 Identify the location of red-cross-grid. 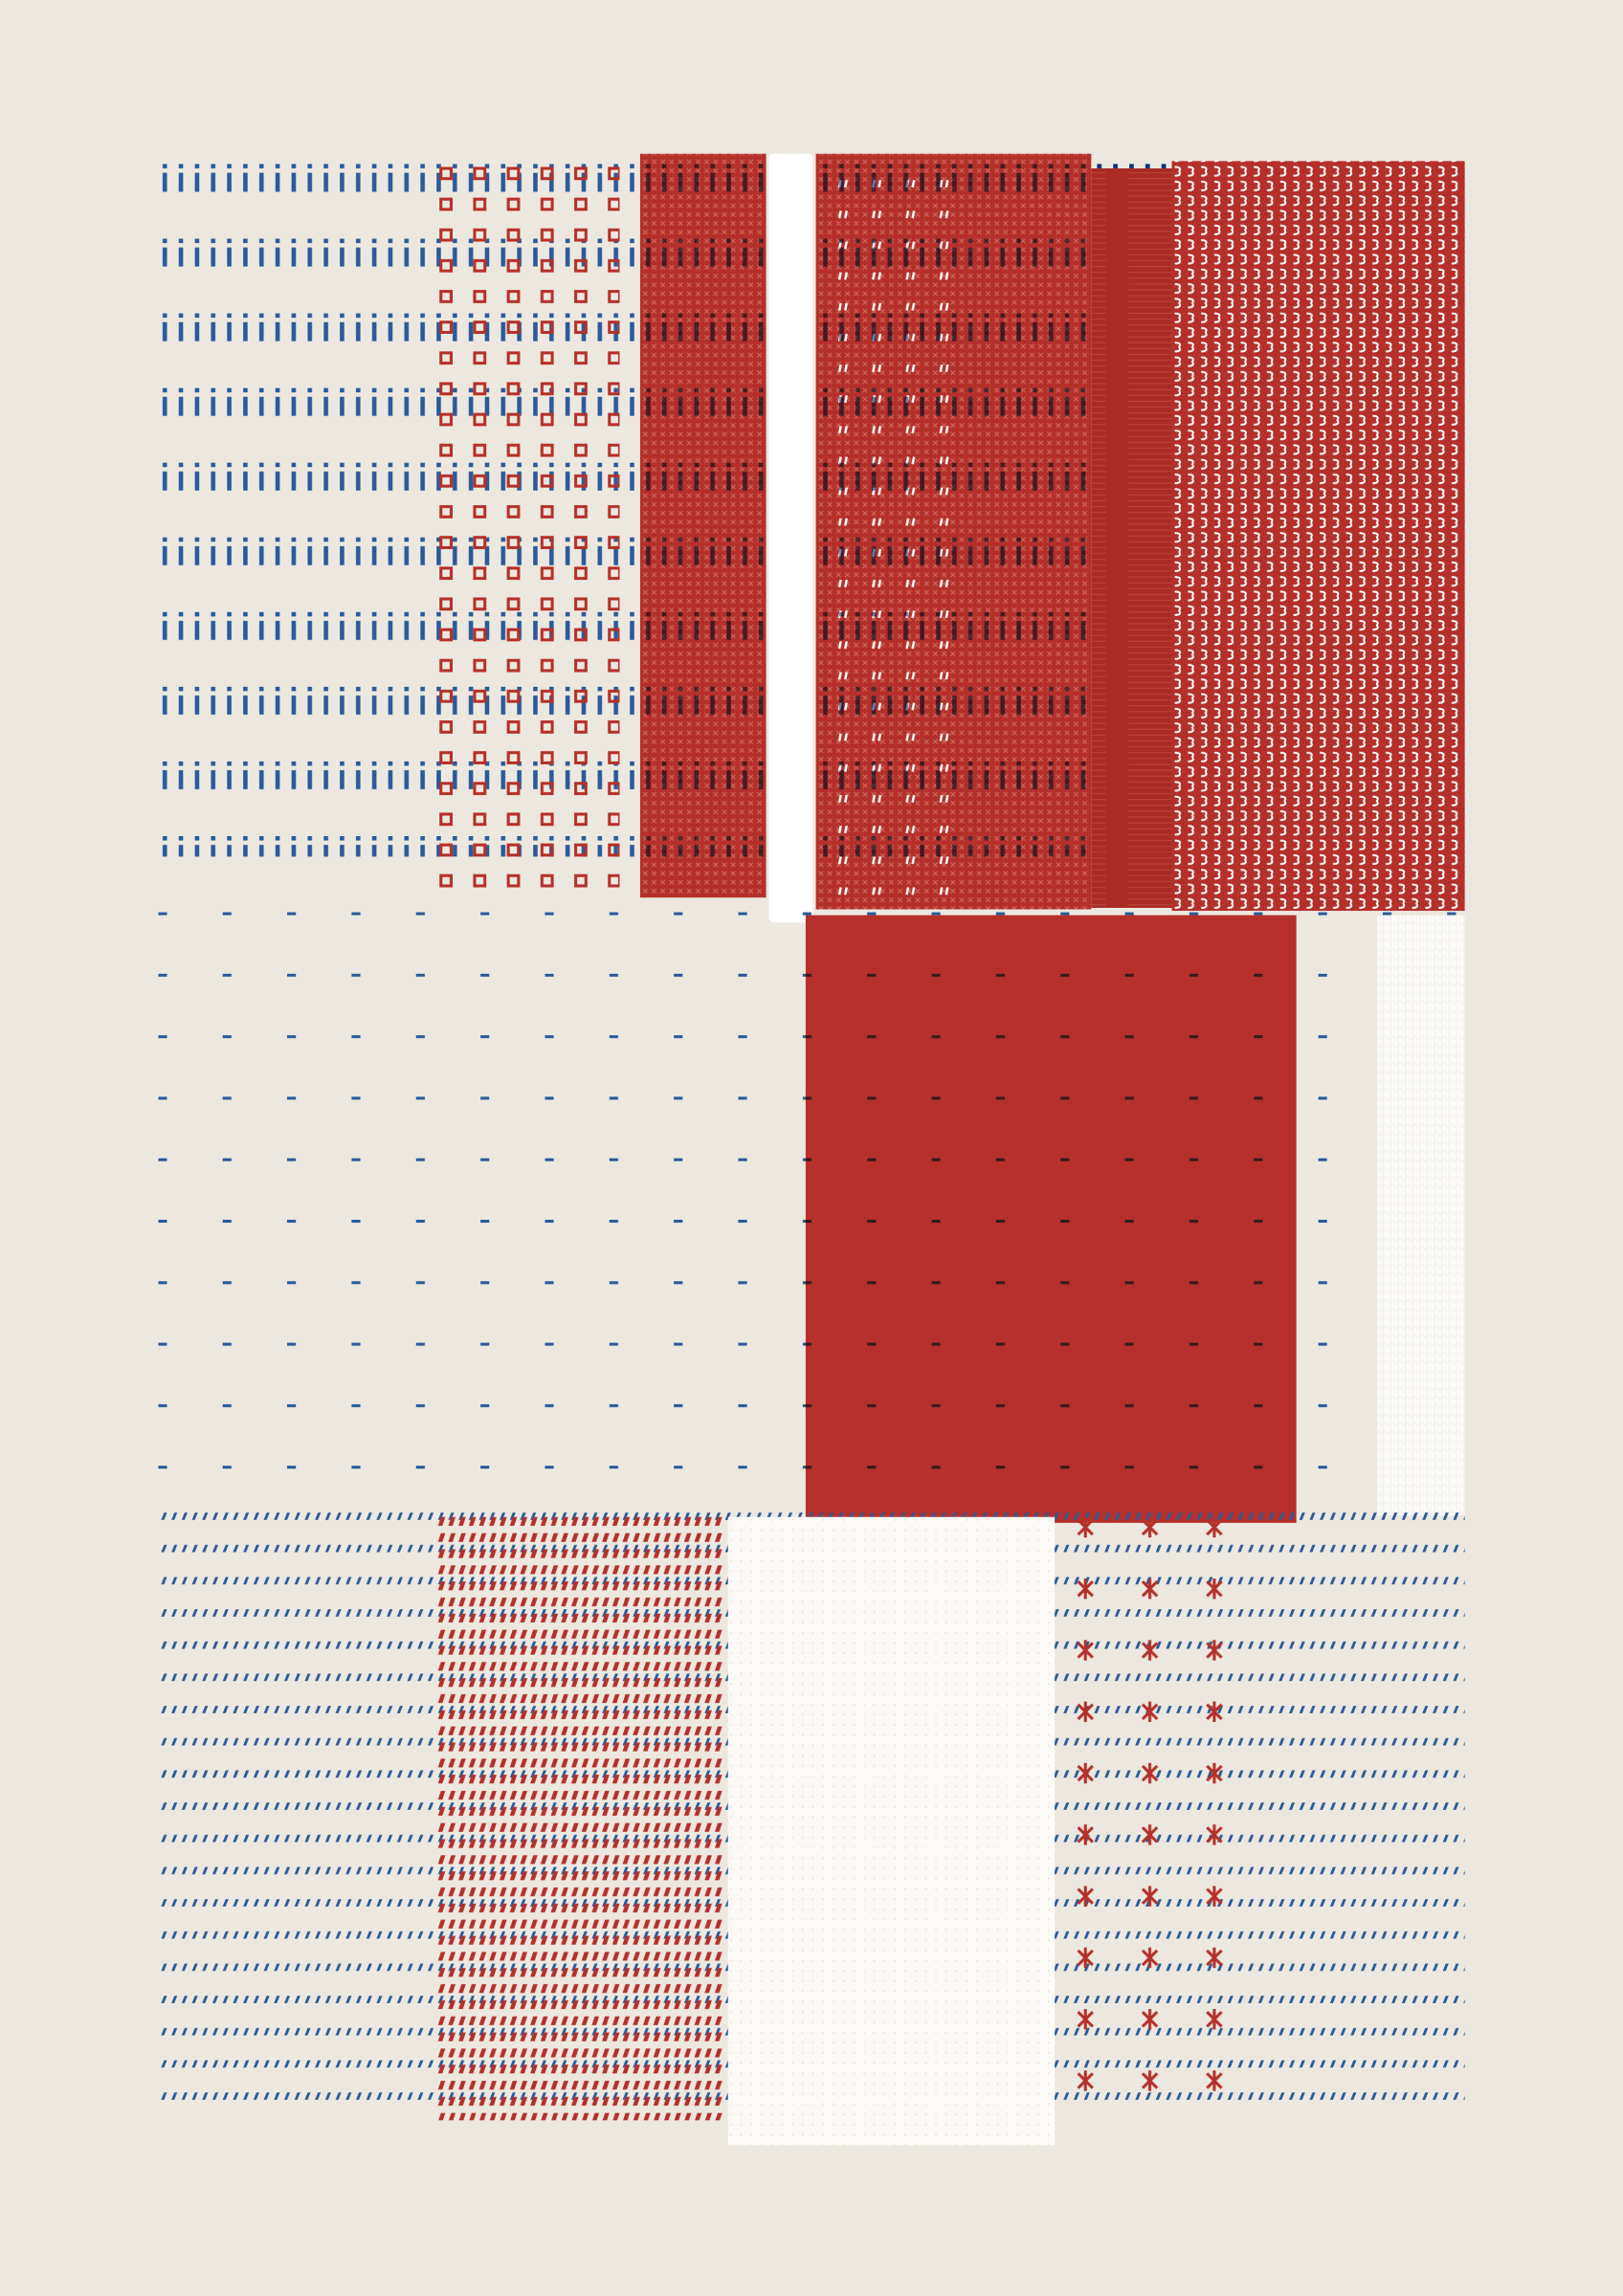
(1155, 1809).